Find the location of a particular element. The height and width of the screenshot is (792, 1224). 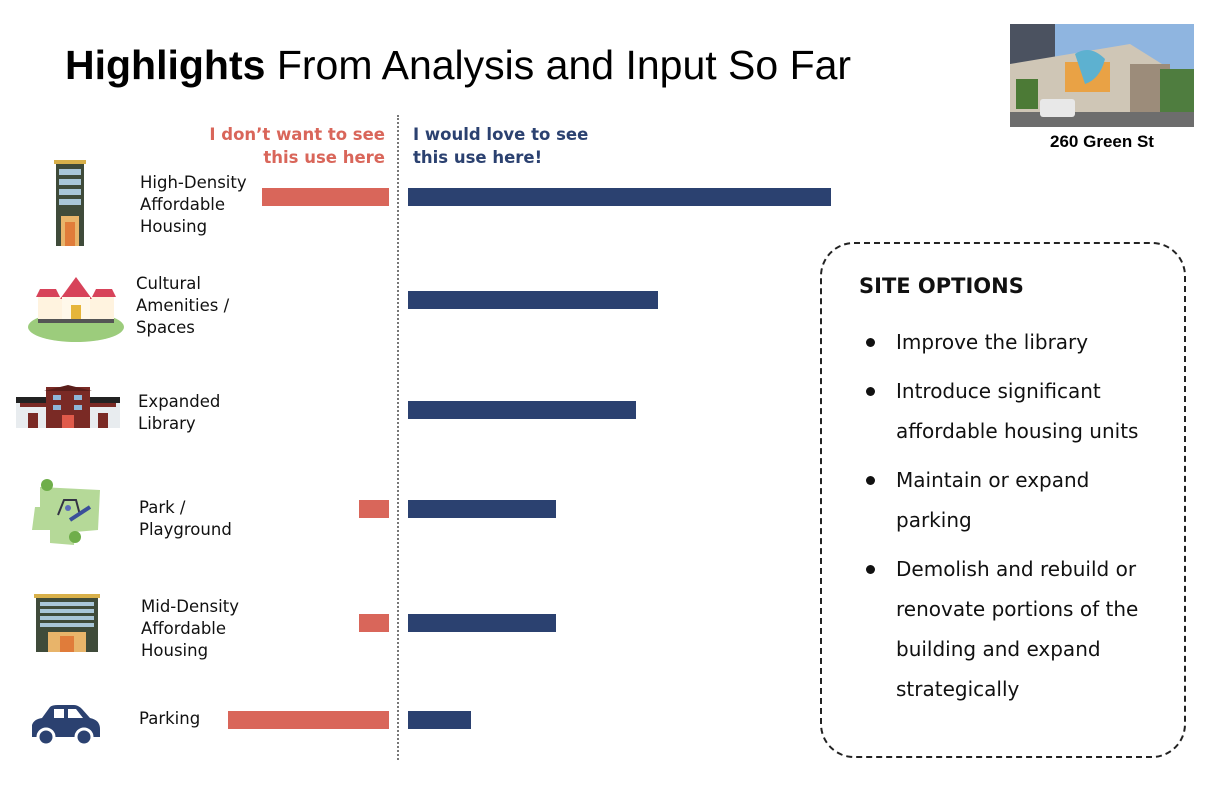

negative-header: I don’t want to see this use here is located at coordinates (297, 146).